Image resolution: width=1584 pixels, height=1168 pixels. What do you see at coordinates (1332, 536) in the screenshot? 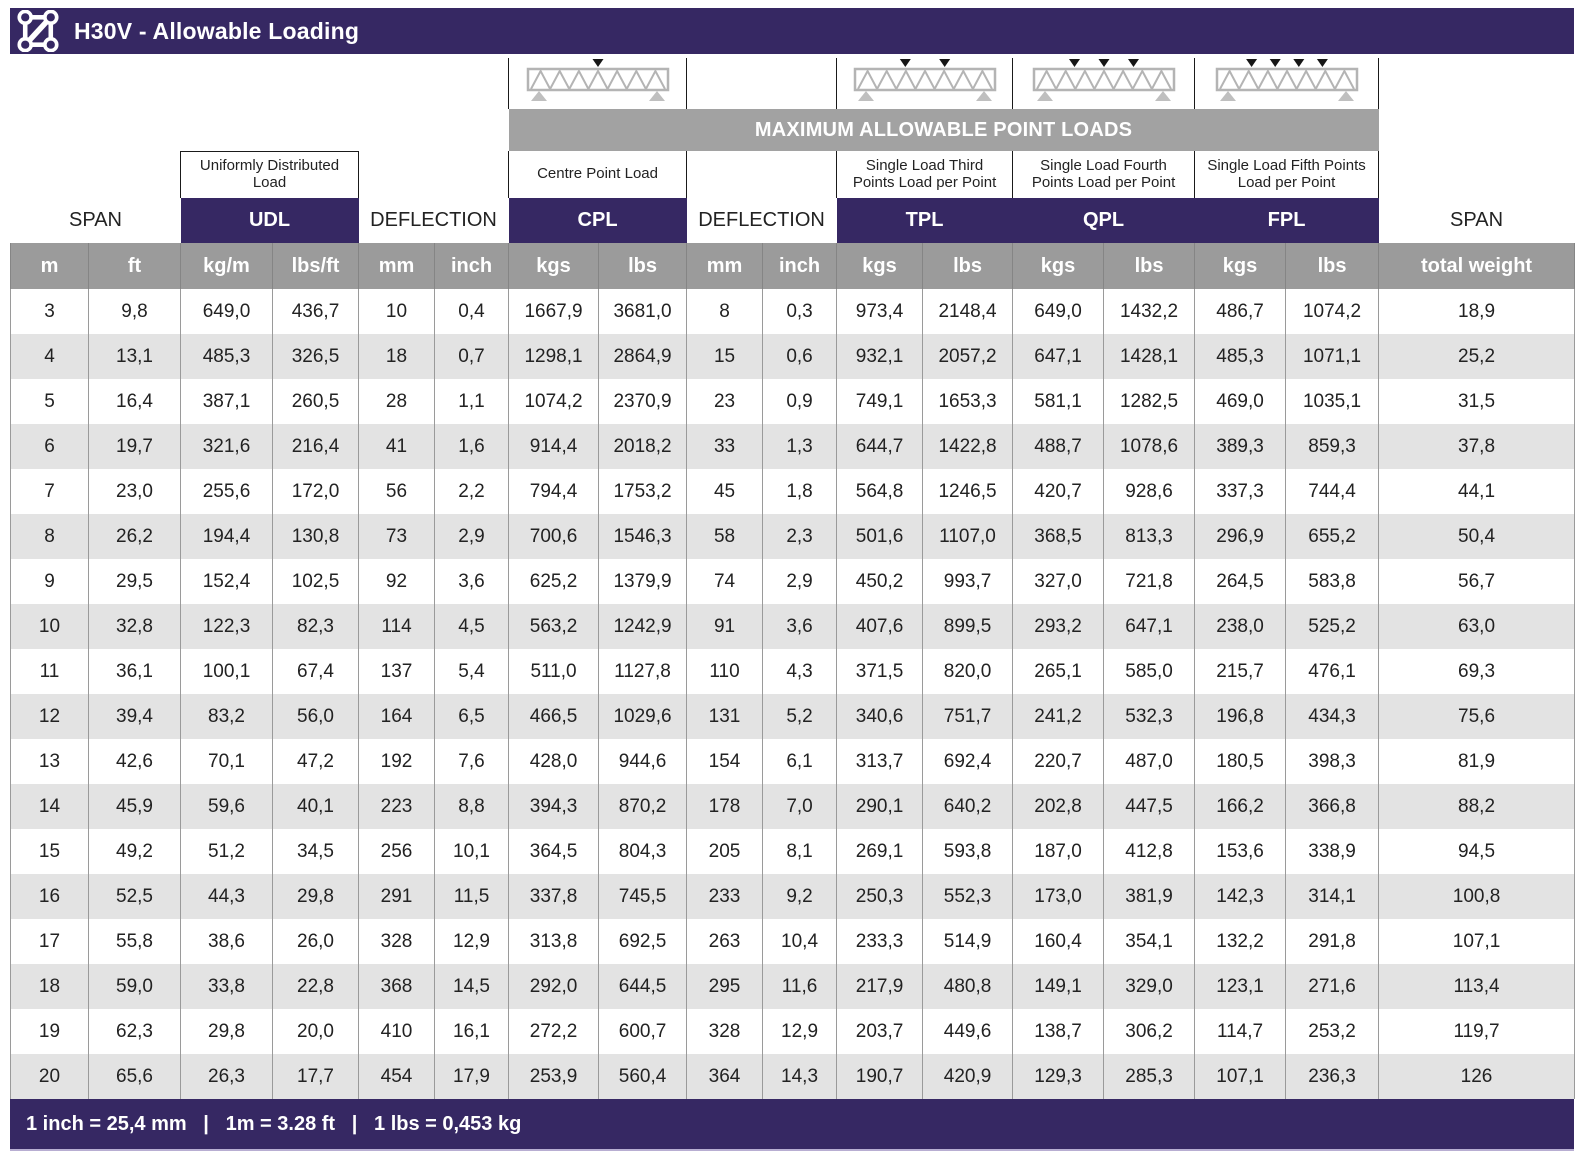
I see `table-cell: 655,2` at bounding box center [1332, 536].